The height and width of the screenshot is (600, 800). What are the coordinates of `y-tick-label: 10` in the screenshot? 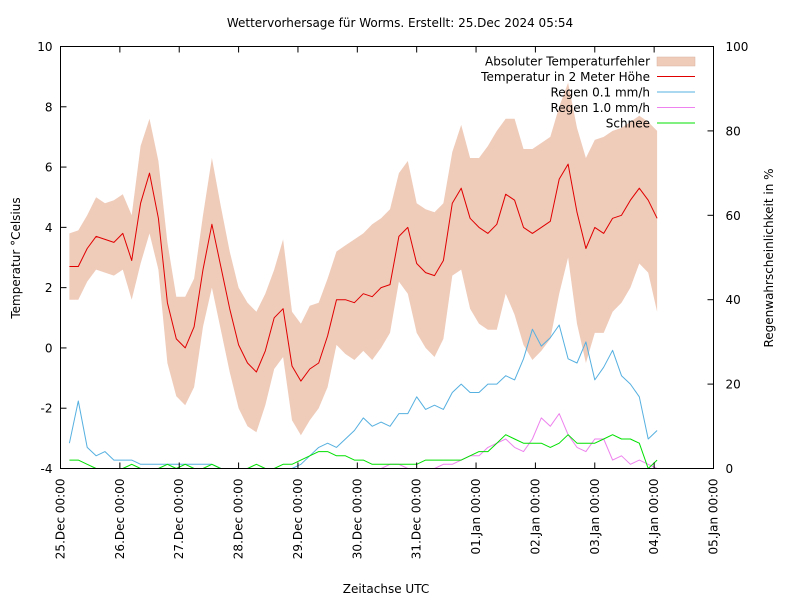 It's located at (44, 47).